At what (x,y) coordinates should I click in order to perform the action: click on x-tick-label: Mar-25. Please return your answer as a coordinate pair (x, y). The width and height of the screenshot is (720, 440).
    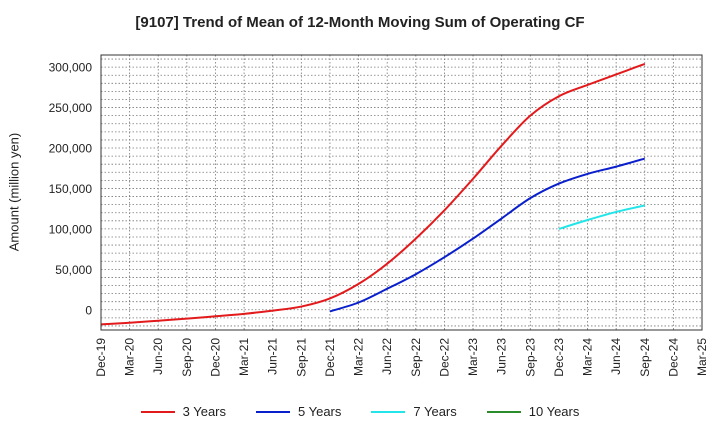
    Looking at the image, I should click on (702, 357).